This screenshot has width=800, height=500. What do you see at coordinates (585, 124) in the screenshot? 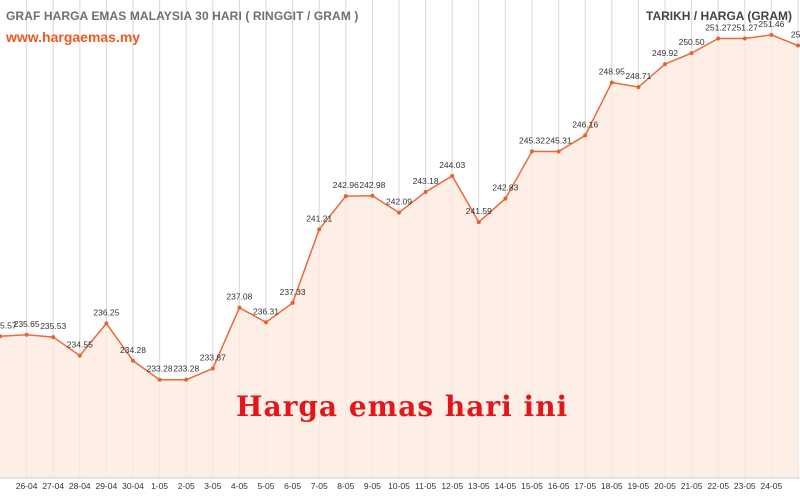
I see `data-label: 246.16` at bounding box center [585, 124].